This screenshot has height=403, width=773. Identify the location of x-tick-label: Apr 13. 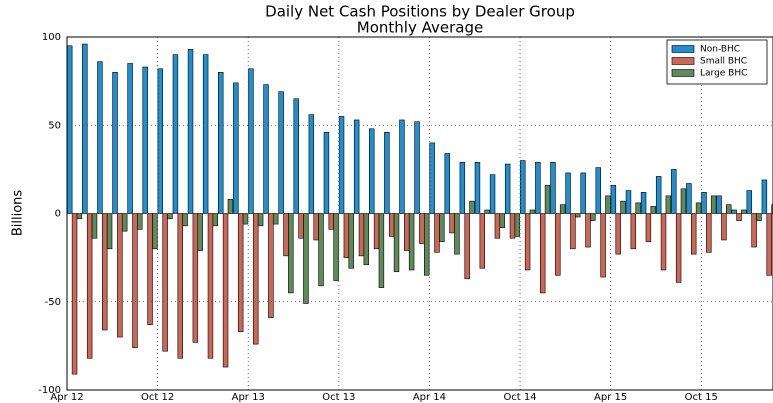
(248, 397).